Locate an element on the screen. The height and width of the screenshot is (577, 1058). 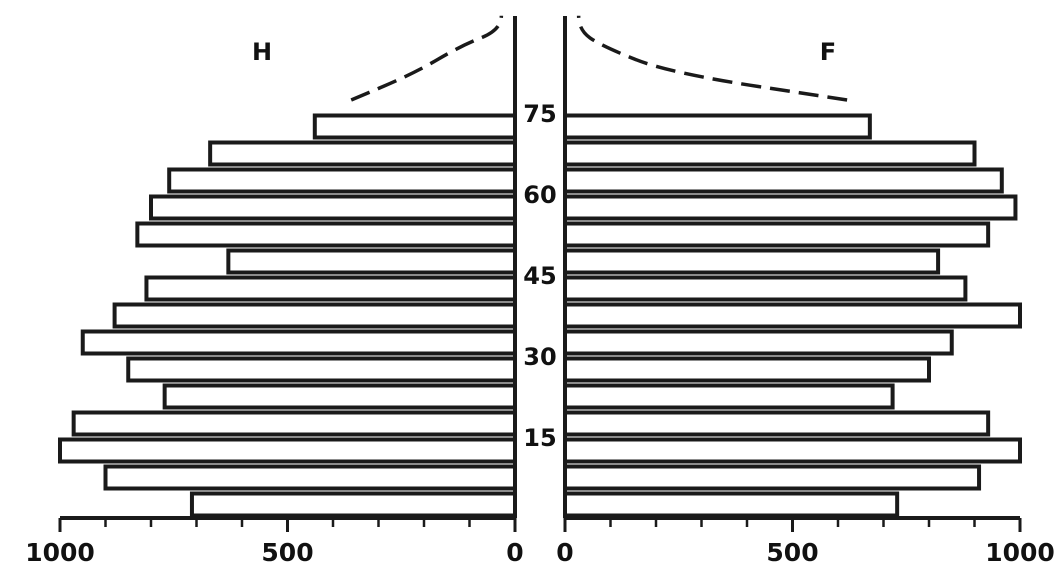
female-side-label: F is located at coordinates (828, 52).